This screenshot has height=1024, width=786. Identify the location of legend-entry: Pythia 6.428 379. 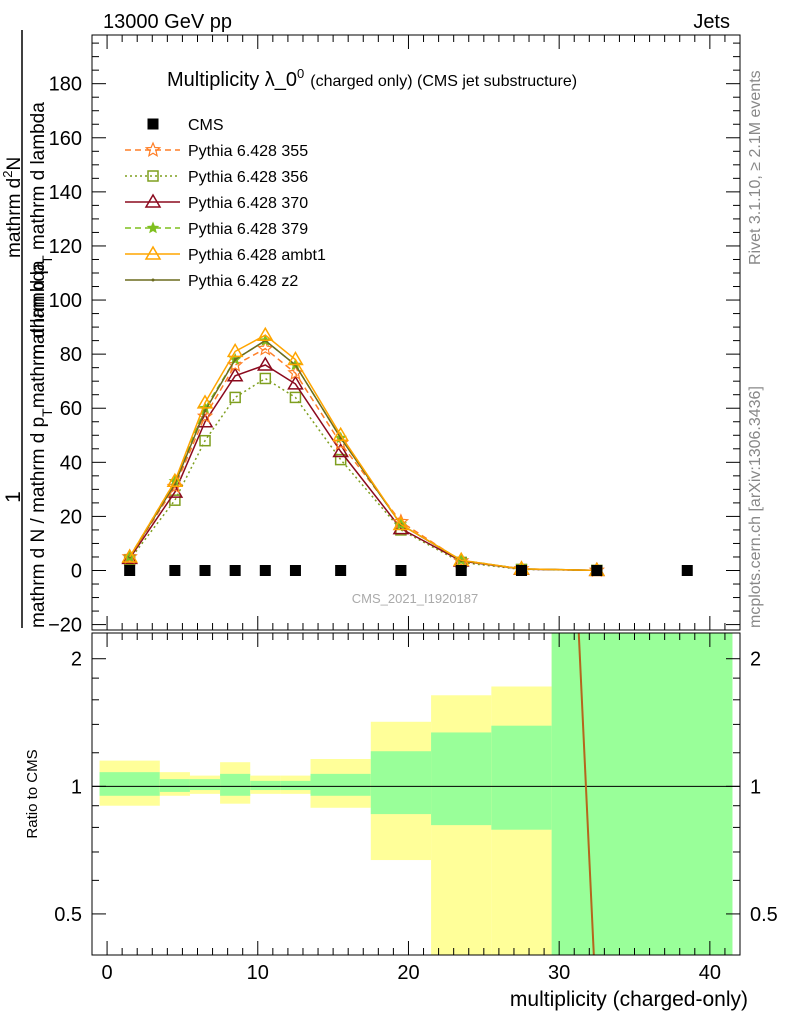
(216, 229).